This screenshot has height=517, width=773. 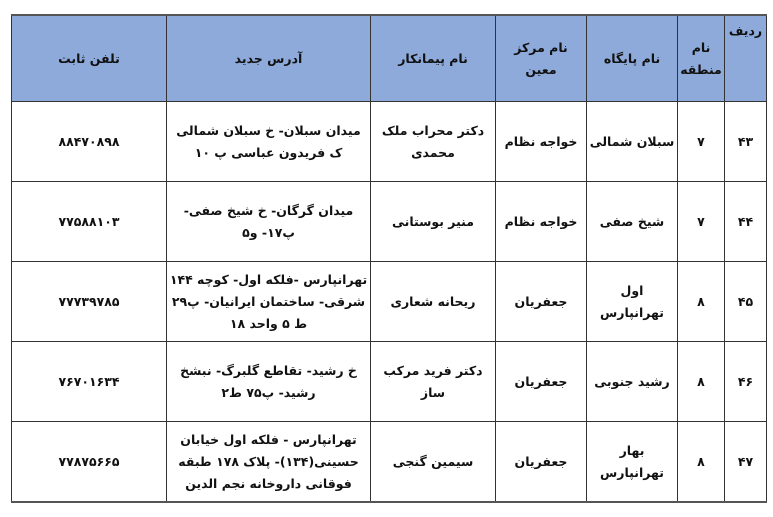 What do you see at coordinates (89, 141) in the screenshot?
I see `cell-phone: ۸۸۴۷۰۸۹۸` at bounding box center [89, 141].